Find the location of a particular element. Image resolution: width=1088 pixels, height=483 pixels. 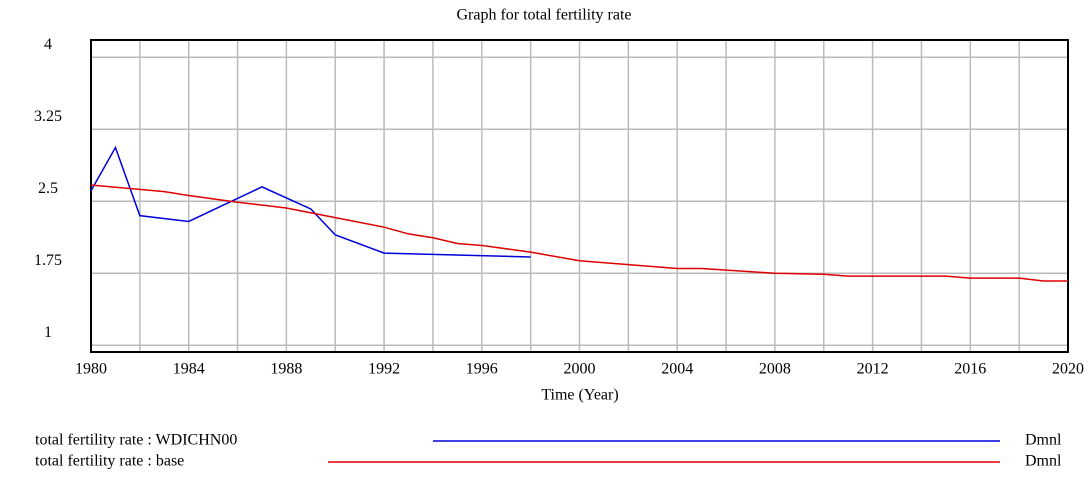

y-tick-label: 2.5 is located at coordinates (48, 188).